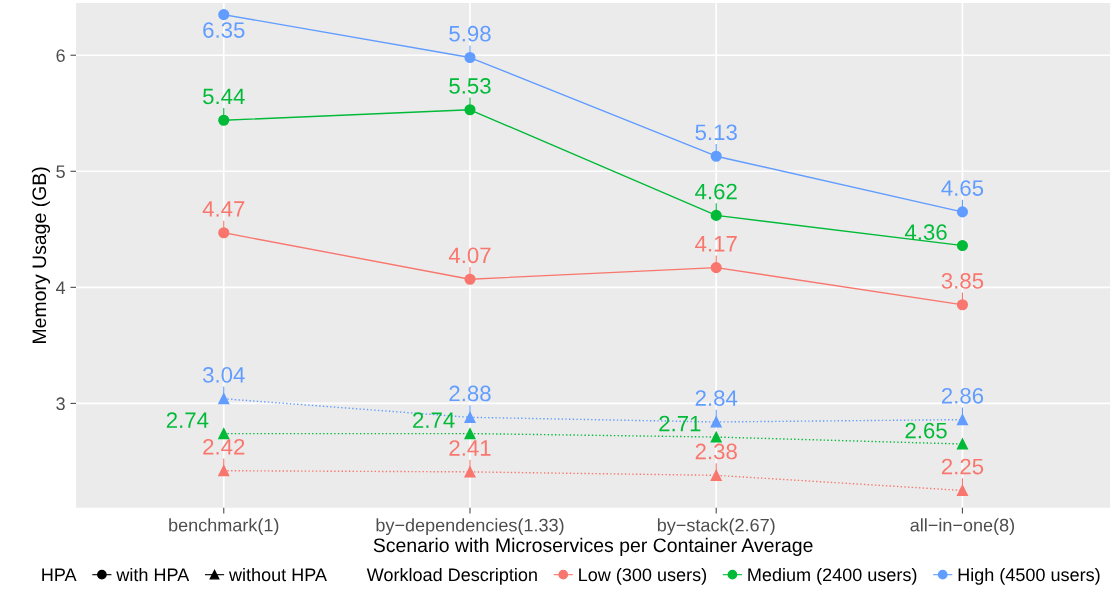 This screenshot has height=601, width=1118. I want to click on x-tick-label: benchmark(1), so click(224, 527).